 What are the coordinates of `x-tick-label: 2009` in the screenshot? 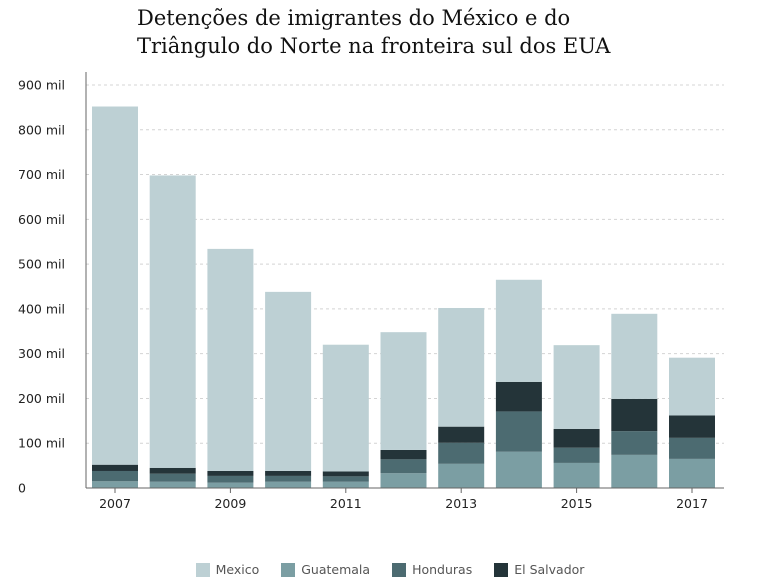 It's located at (230, 503).